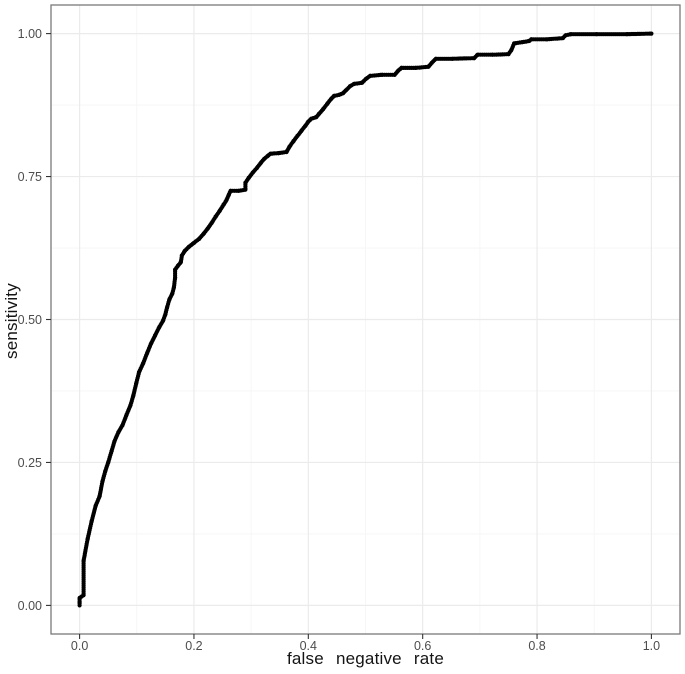 The height and width of the screenshot is (674, 685). I want to click on y-tick-label: 0.50, so click(30, 320).